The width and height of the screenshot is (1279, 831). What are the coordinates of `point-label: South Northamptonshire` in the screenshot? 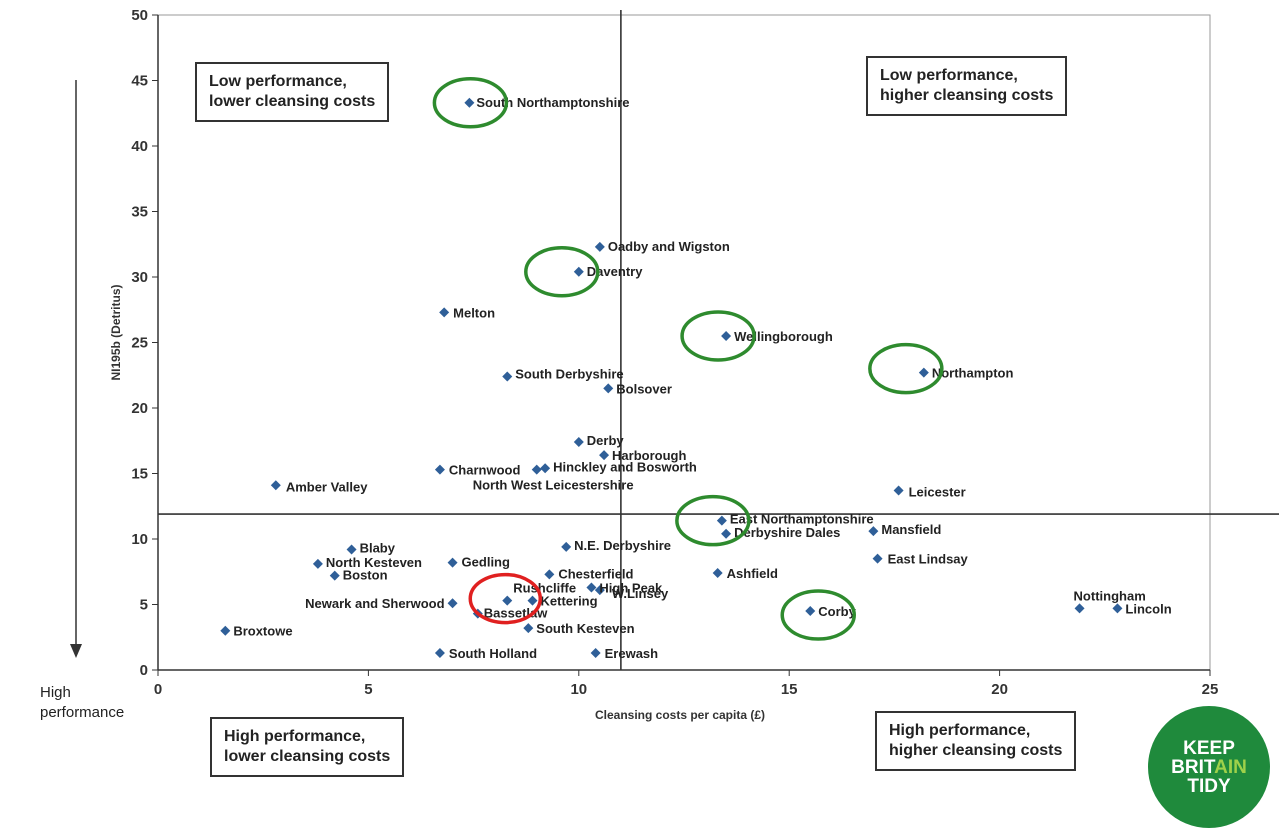 It's located at (552, 102).